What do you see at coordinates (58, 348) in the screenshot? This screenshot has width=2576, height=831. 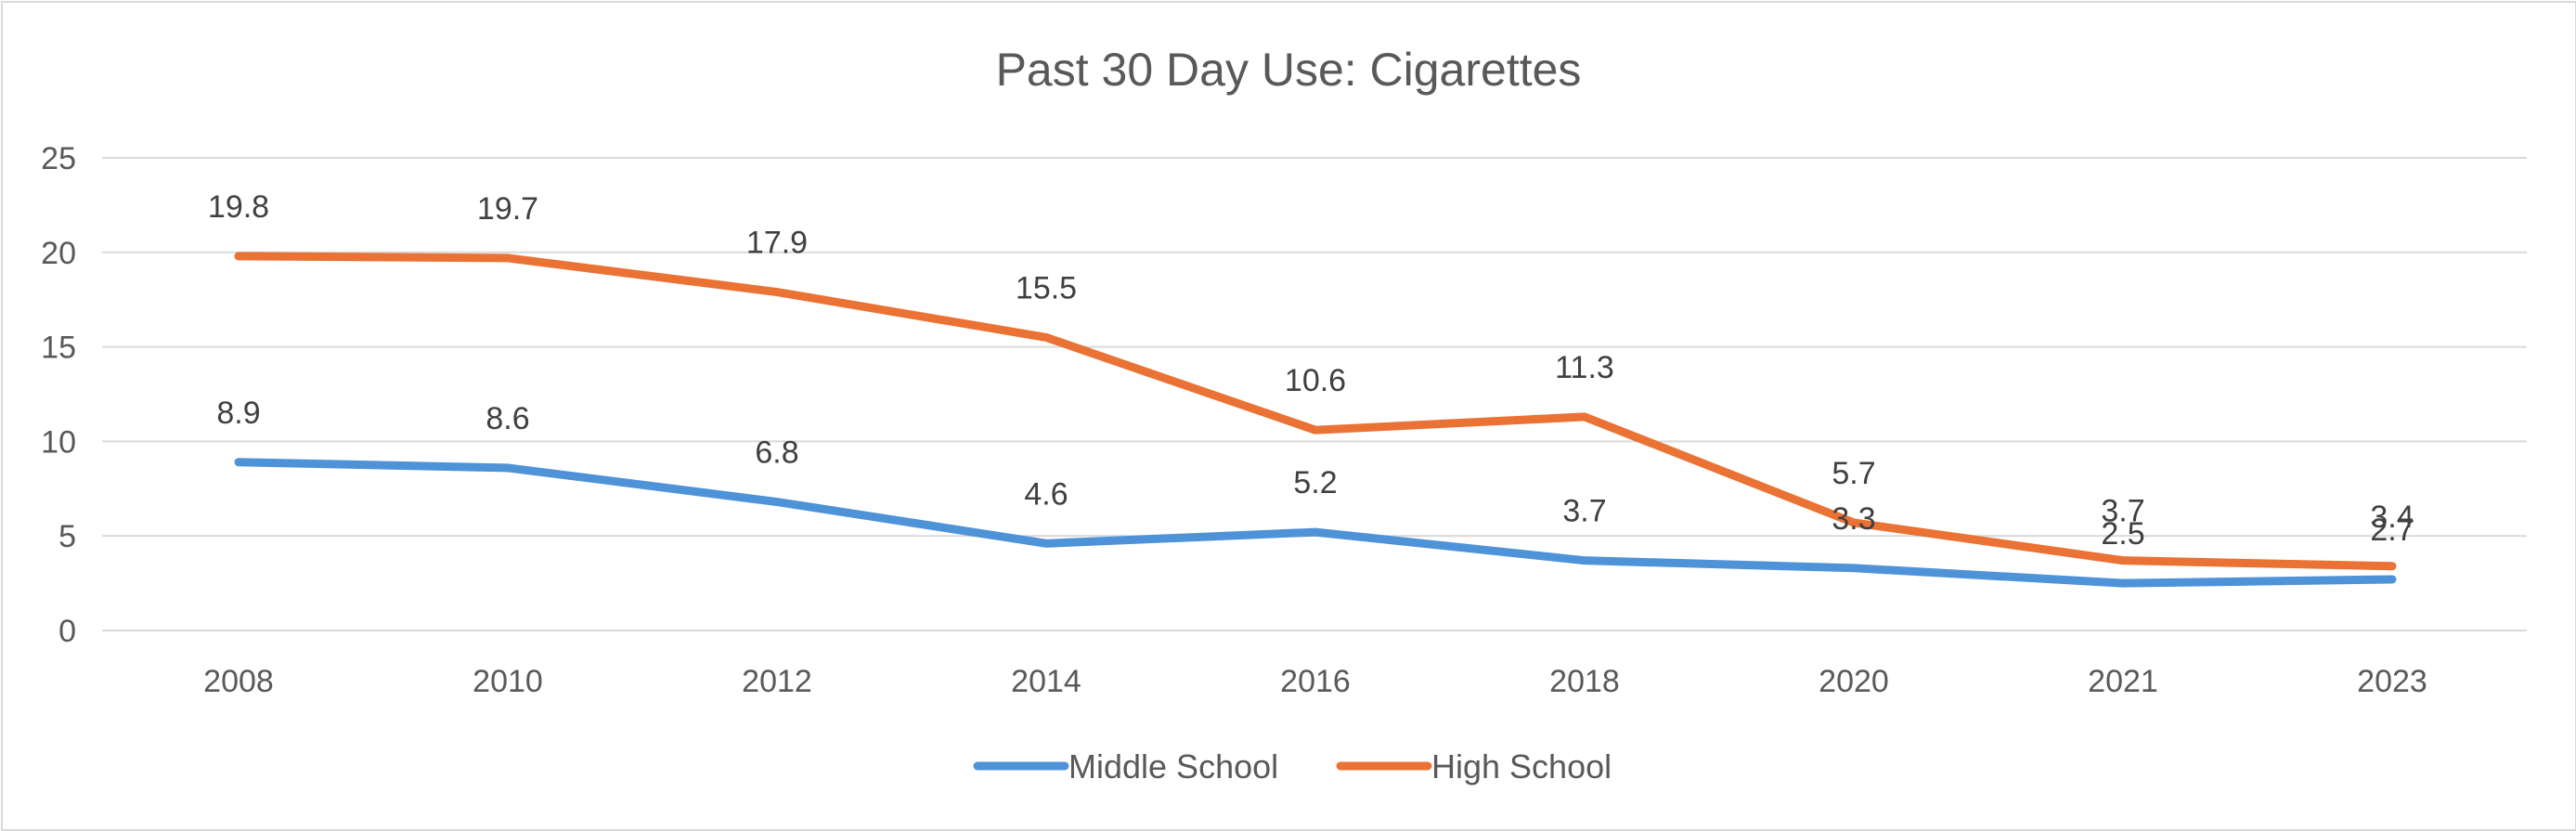 I see `y-tick-label: 15` at bounding box center [58, 348].